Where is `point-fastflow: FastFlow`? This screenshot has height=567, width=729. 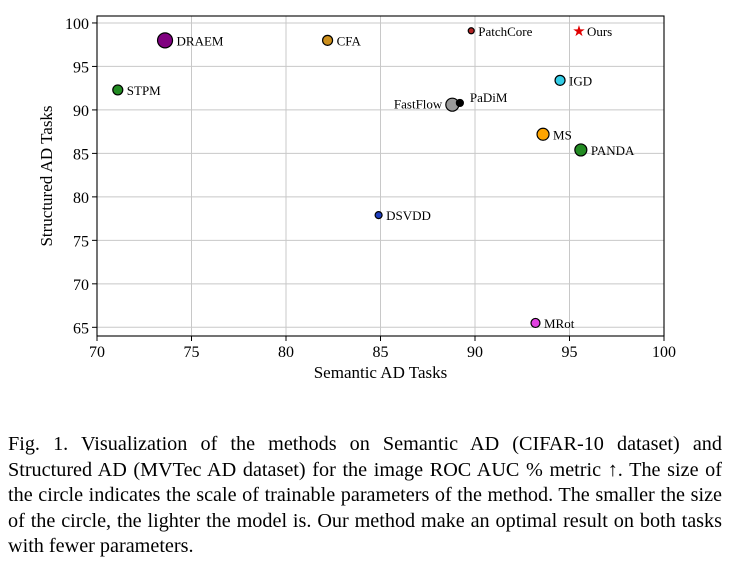
point-fastflow: FastFlow is located at coordinates (427, 104).